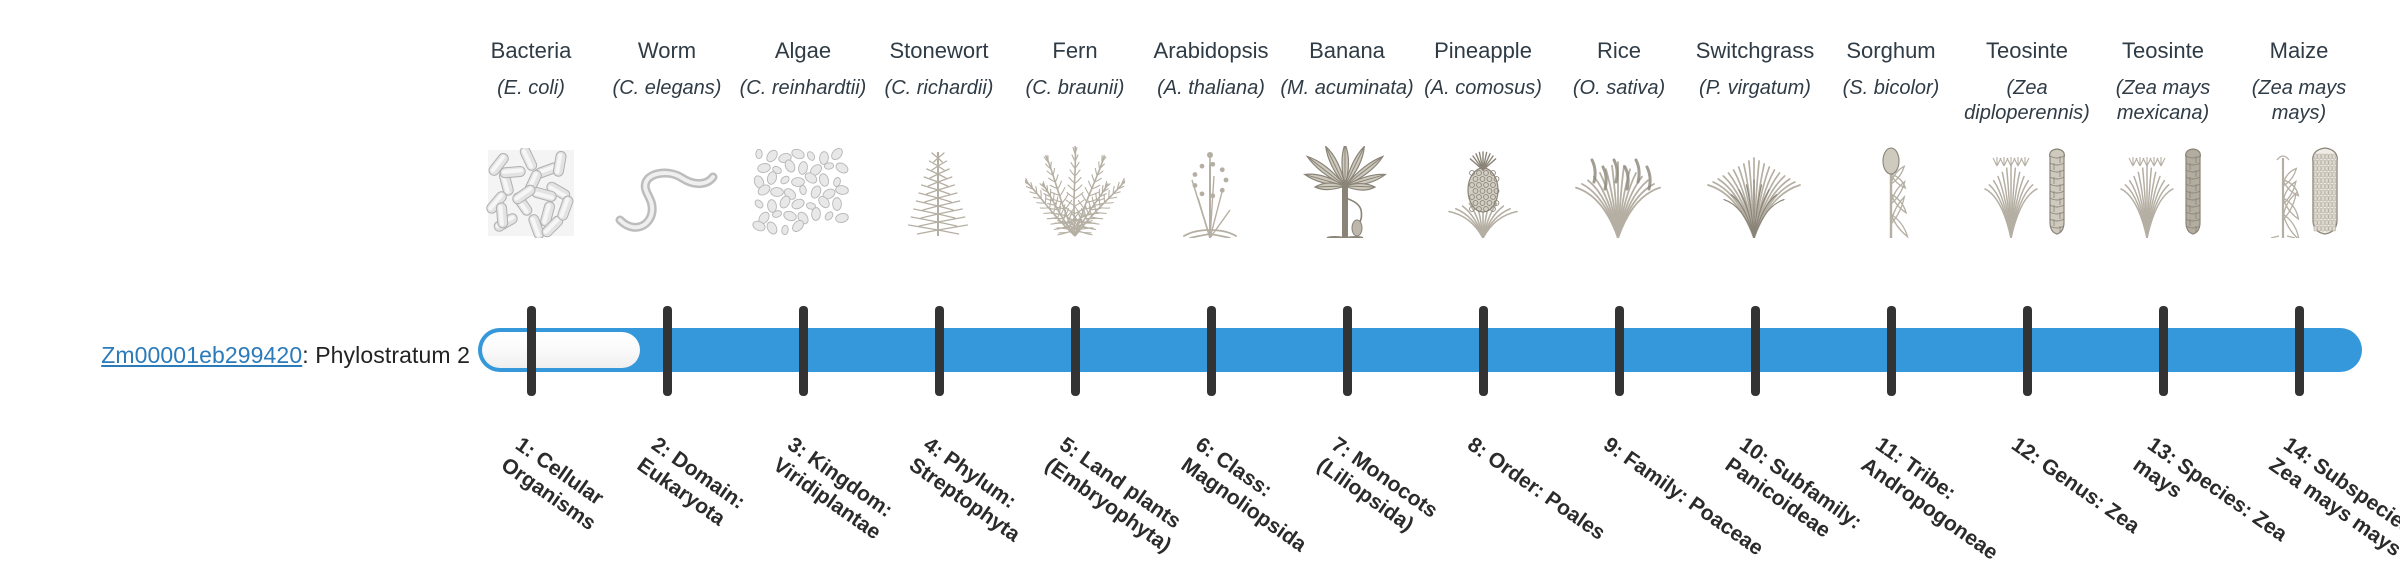 The image size is (2400, 588). Describe the element at coordinates (1075, 50) in the screenshot. I see `species-common-name: Fern` at that location.